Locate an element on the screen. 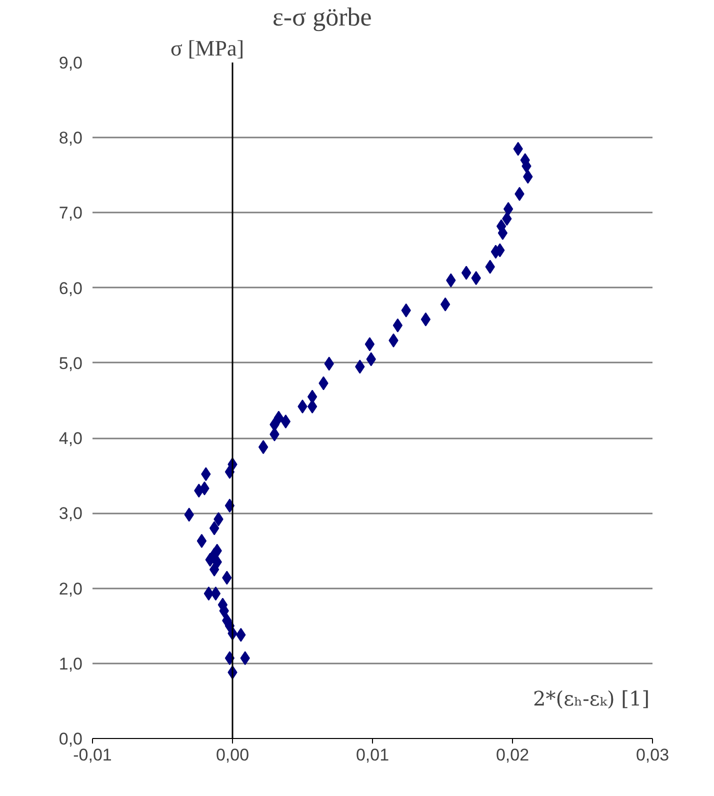  y-tick-label: 2,0 is located at coordinates (70, 588).